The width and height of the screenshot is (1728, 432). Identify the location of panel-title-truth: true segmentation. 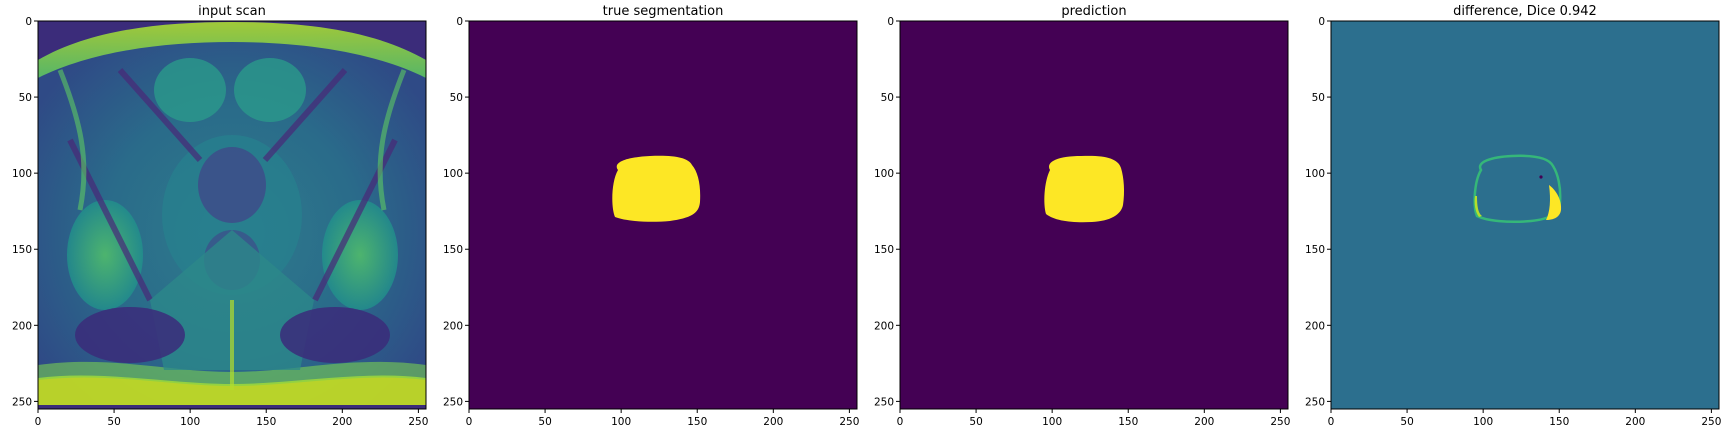
(663, 11).